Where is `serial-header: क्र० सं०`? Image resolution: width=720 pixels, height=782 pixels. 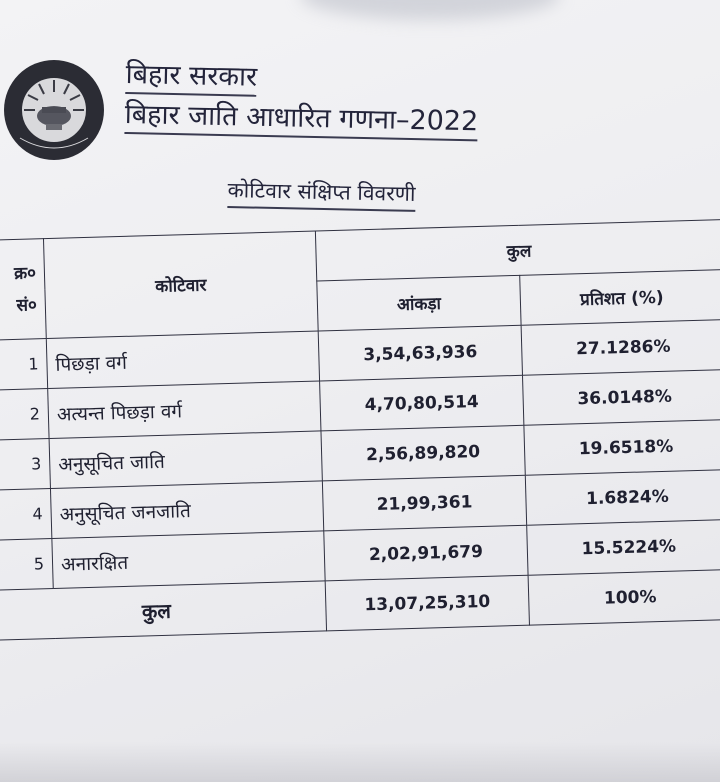
serial-header: क्र० सं० is located at coordinates (23, 289).